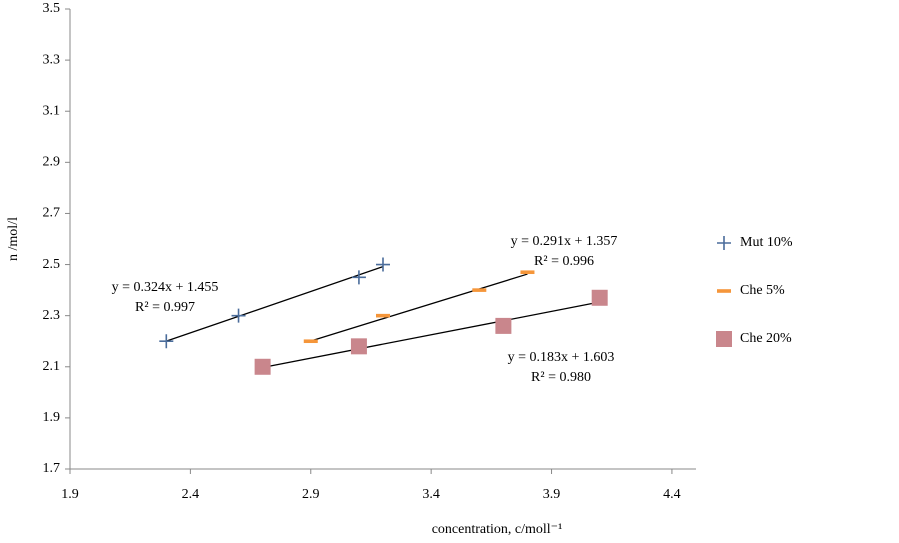 The width and height of the screenshot is (899, 543). What do you see at coordinates (552, 494) in the screenshot?
I see `x-tick-label: 3.9` at bounding box center [552, 494].